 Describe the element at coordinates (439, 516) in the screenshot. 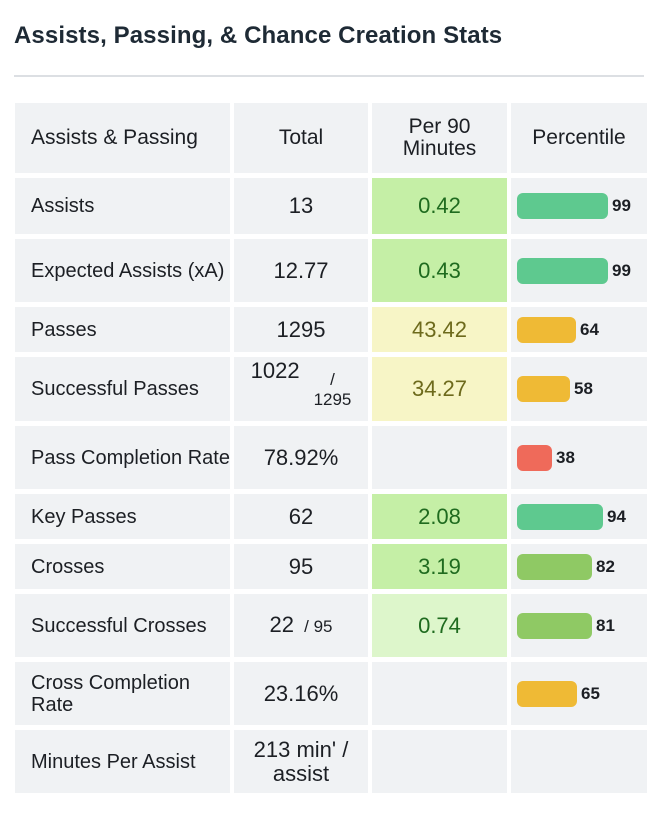

I see `stat-per90: 2.08` at that location.